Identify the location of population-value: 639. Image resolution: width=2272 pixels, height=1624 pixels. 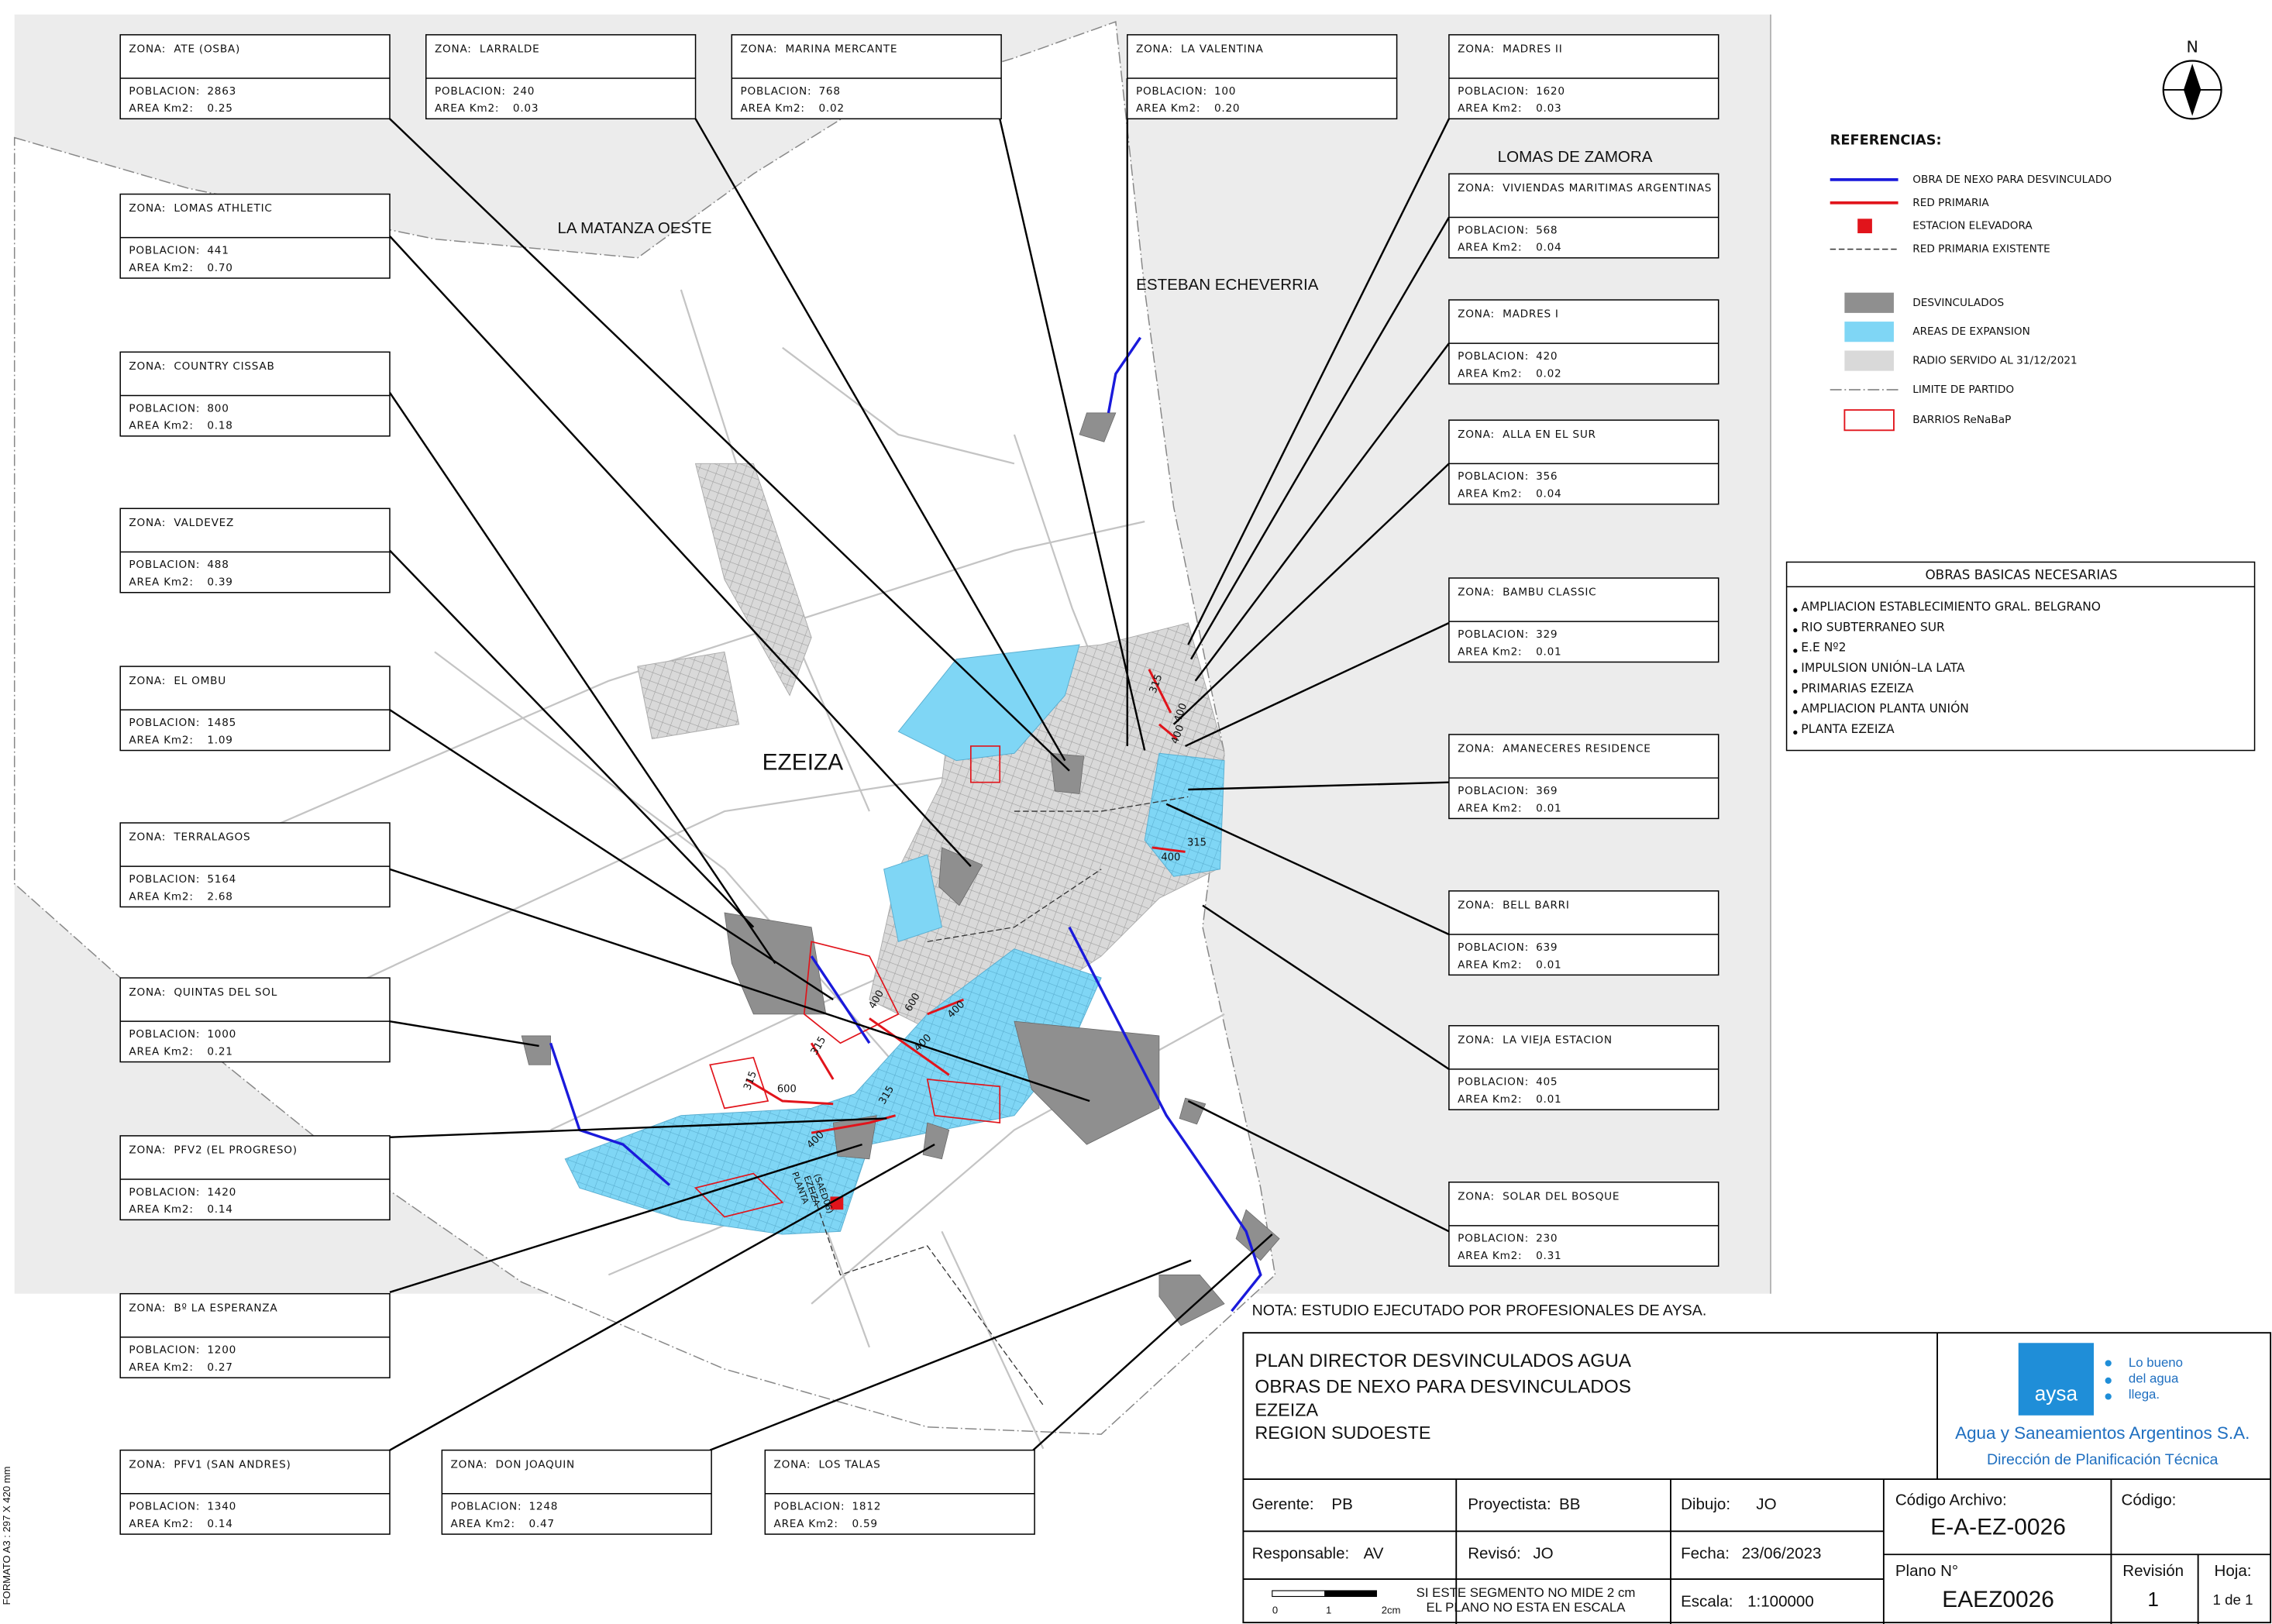
(1547, 947).